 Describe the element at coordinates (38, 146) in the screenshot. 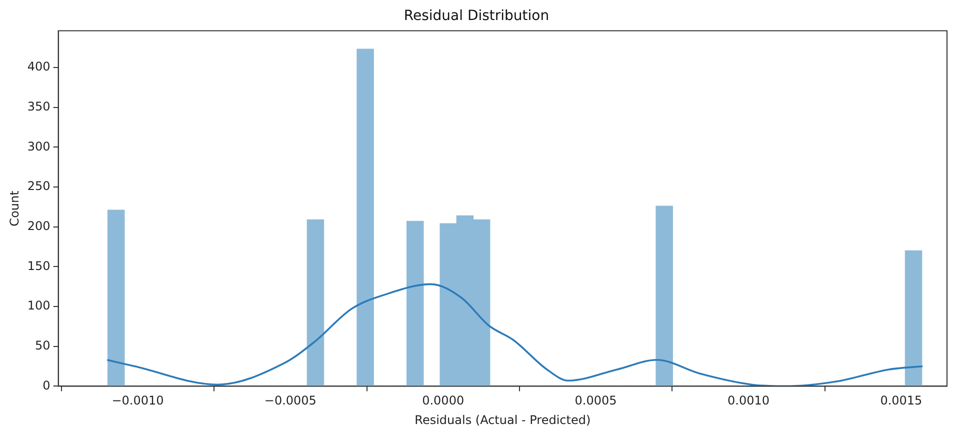

I see `y-tick-label: 300` at that location.